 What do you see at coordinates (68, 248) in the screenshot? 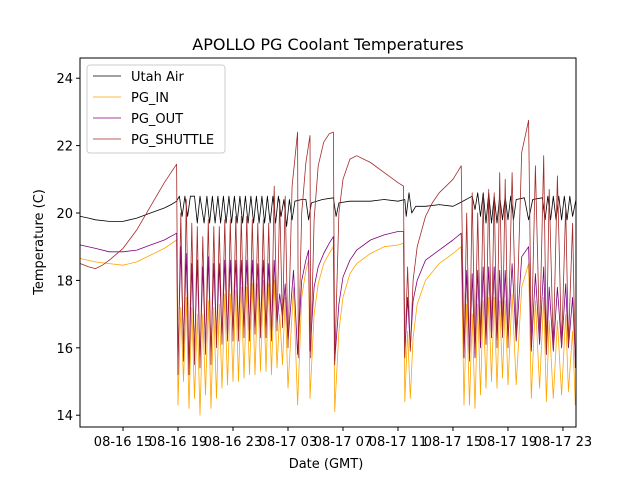
I see `y-axis: 14 16 18 20 22 24` at bounding box center [68, 248].